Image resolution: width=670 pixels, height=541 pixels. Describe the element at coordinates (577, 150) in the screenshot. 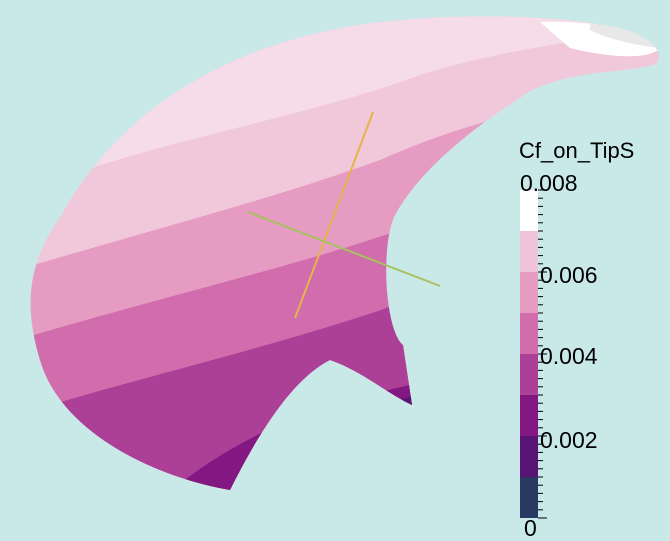

I see `colorbar-title: Cf_on_TipS` at that location.